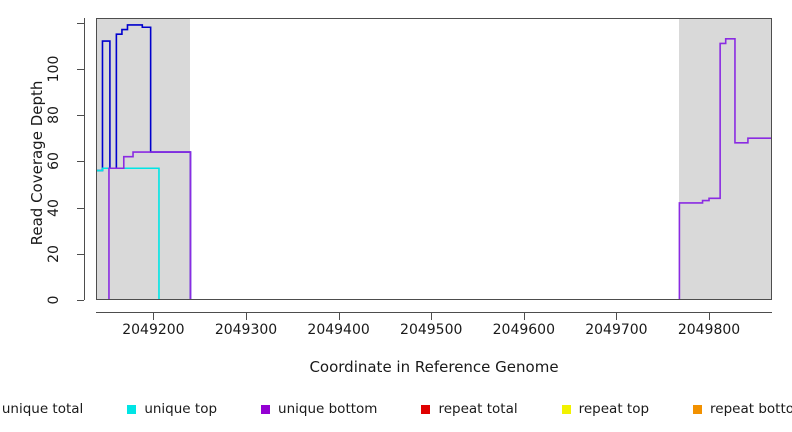 Image resolution: width=792 pixels, height=432 pixels. I want to click on x-tick-label: 2049800, so click(709, 330).